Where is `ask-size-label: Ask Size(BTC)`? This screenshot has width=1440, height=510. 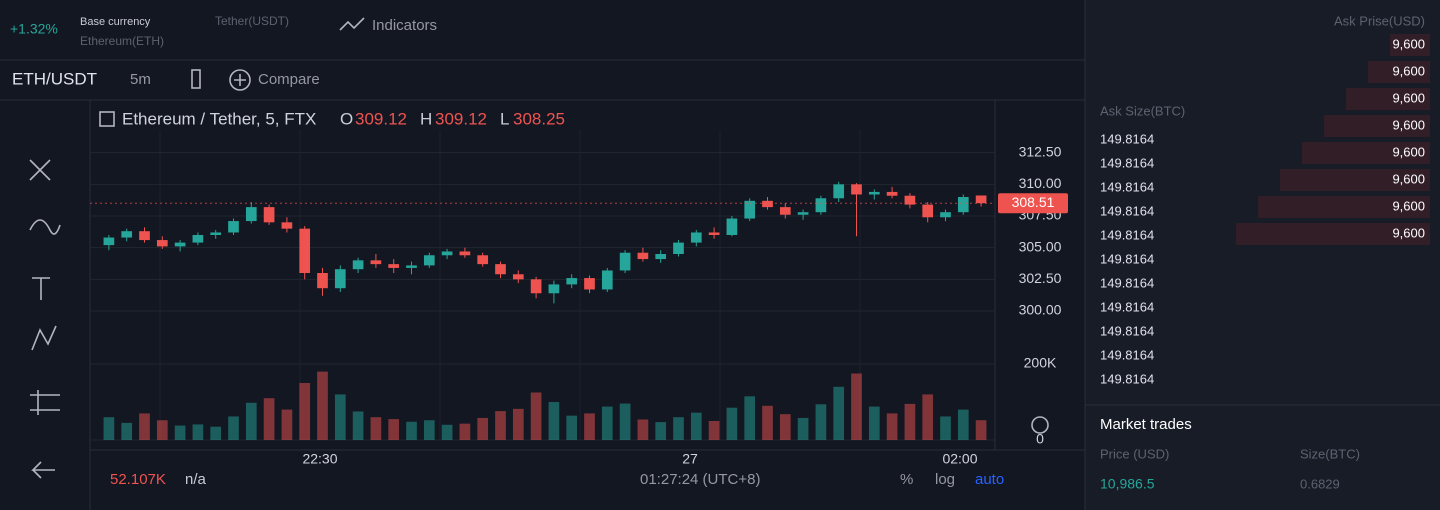 ask-size-label: Ask Size(BTC) is located at coordinates (1142, 110).